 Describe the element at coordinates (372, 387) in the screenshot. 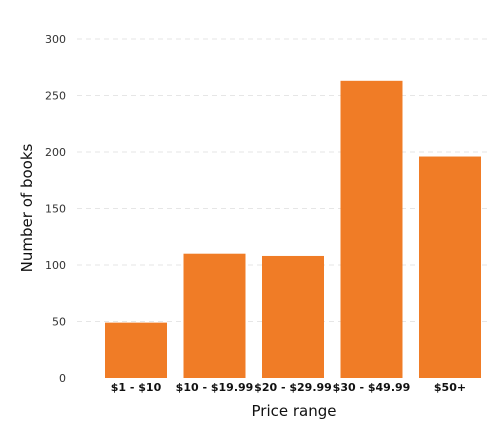

I see `x-tick-label: $30 - $49.99` at that location.